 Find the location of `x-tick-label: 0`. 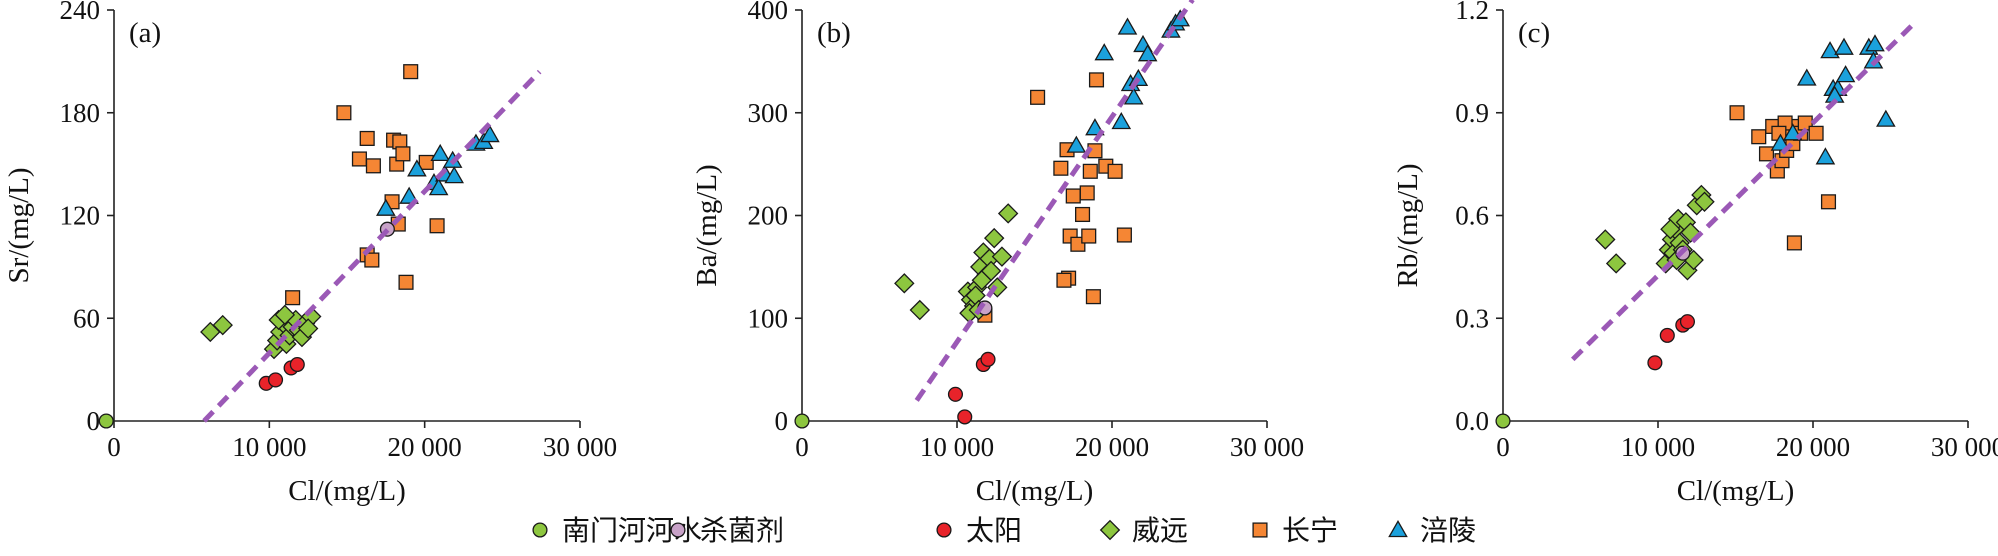

x-tick-label: 0 is located at coordinates (114, 447).